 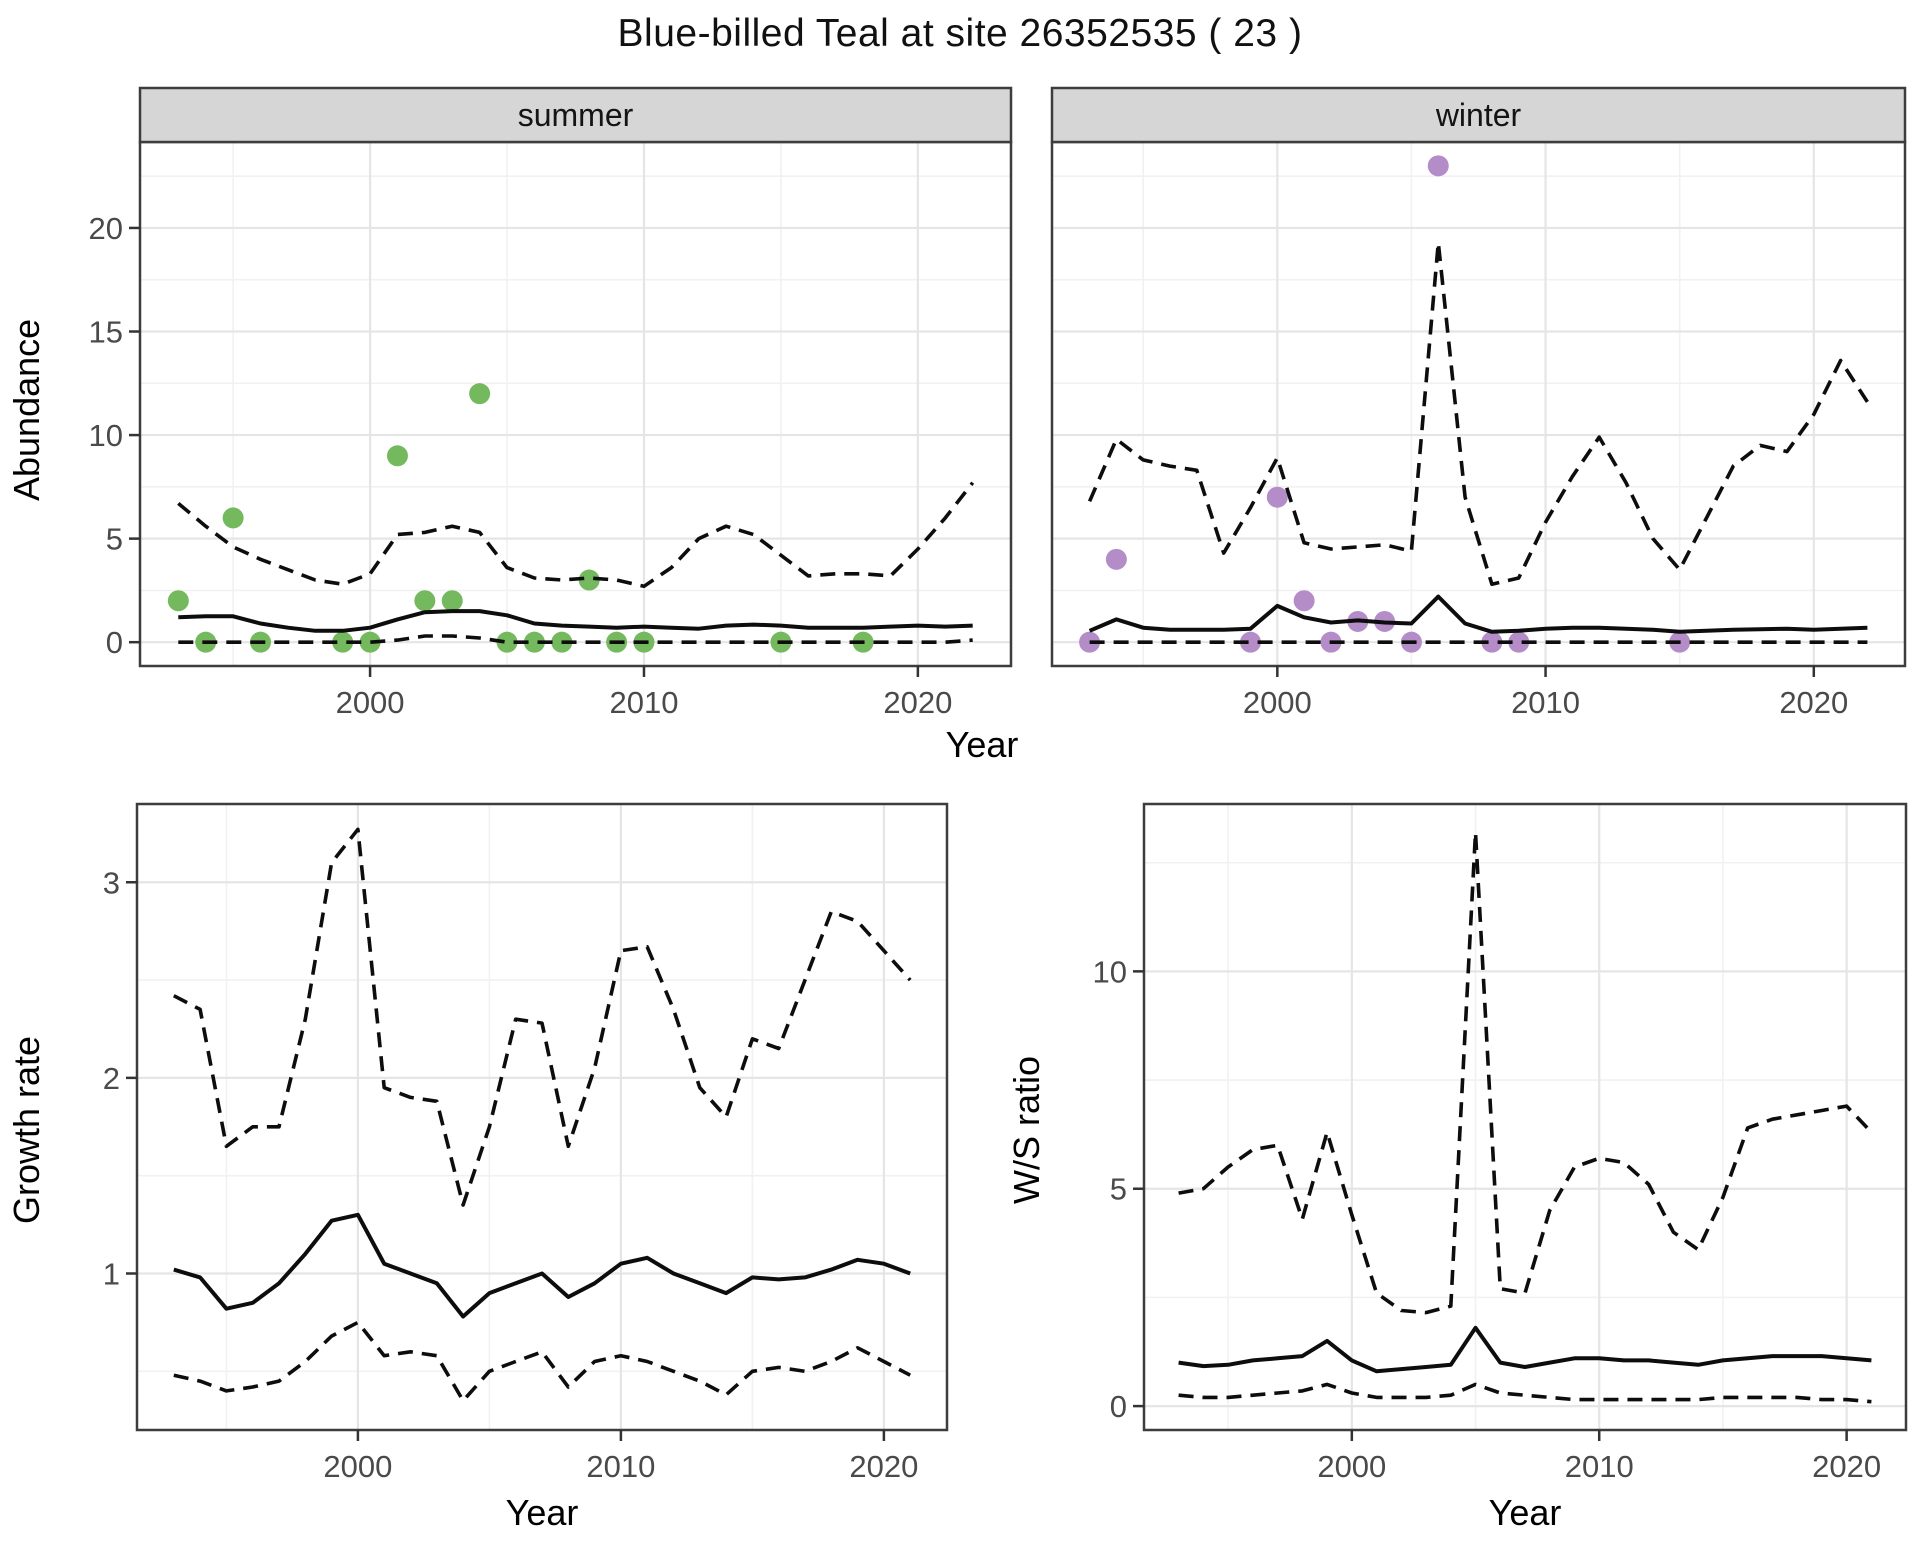 I want to click on y-tick-label: 20, so click(x=106, y=228).